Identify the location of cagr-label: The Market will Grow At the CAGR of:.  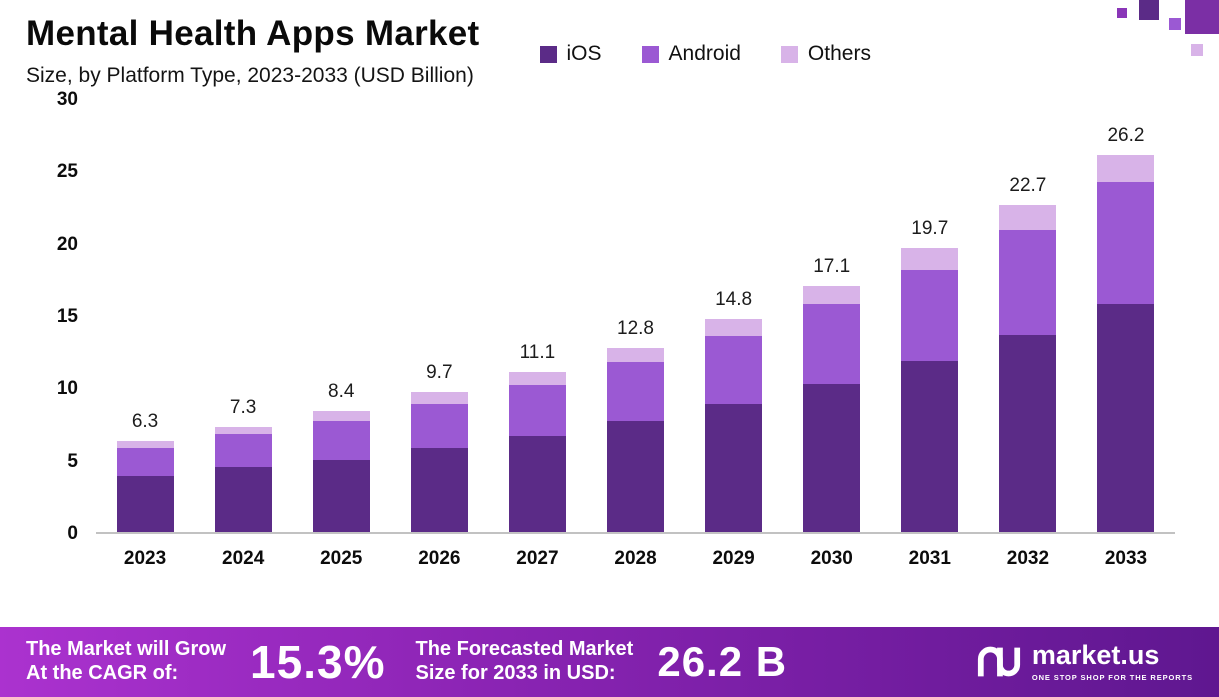
(126, 661).